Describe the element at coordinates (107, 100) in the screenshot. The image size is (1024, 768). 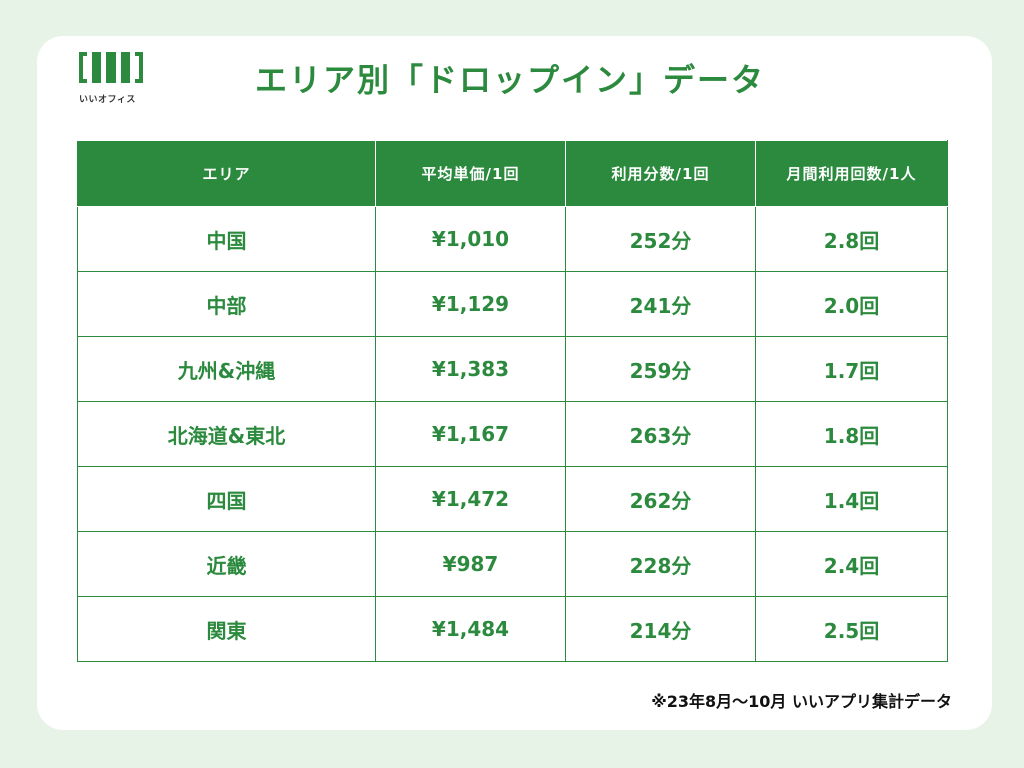
I see `logo-text: いいオフィス` at that location.